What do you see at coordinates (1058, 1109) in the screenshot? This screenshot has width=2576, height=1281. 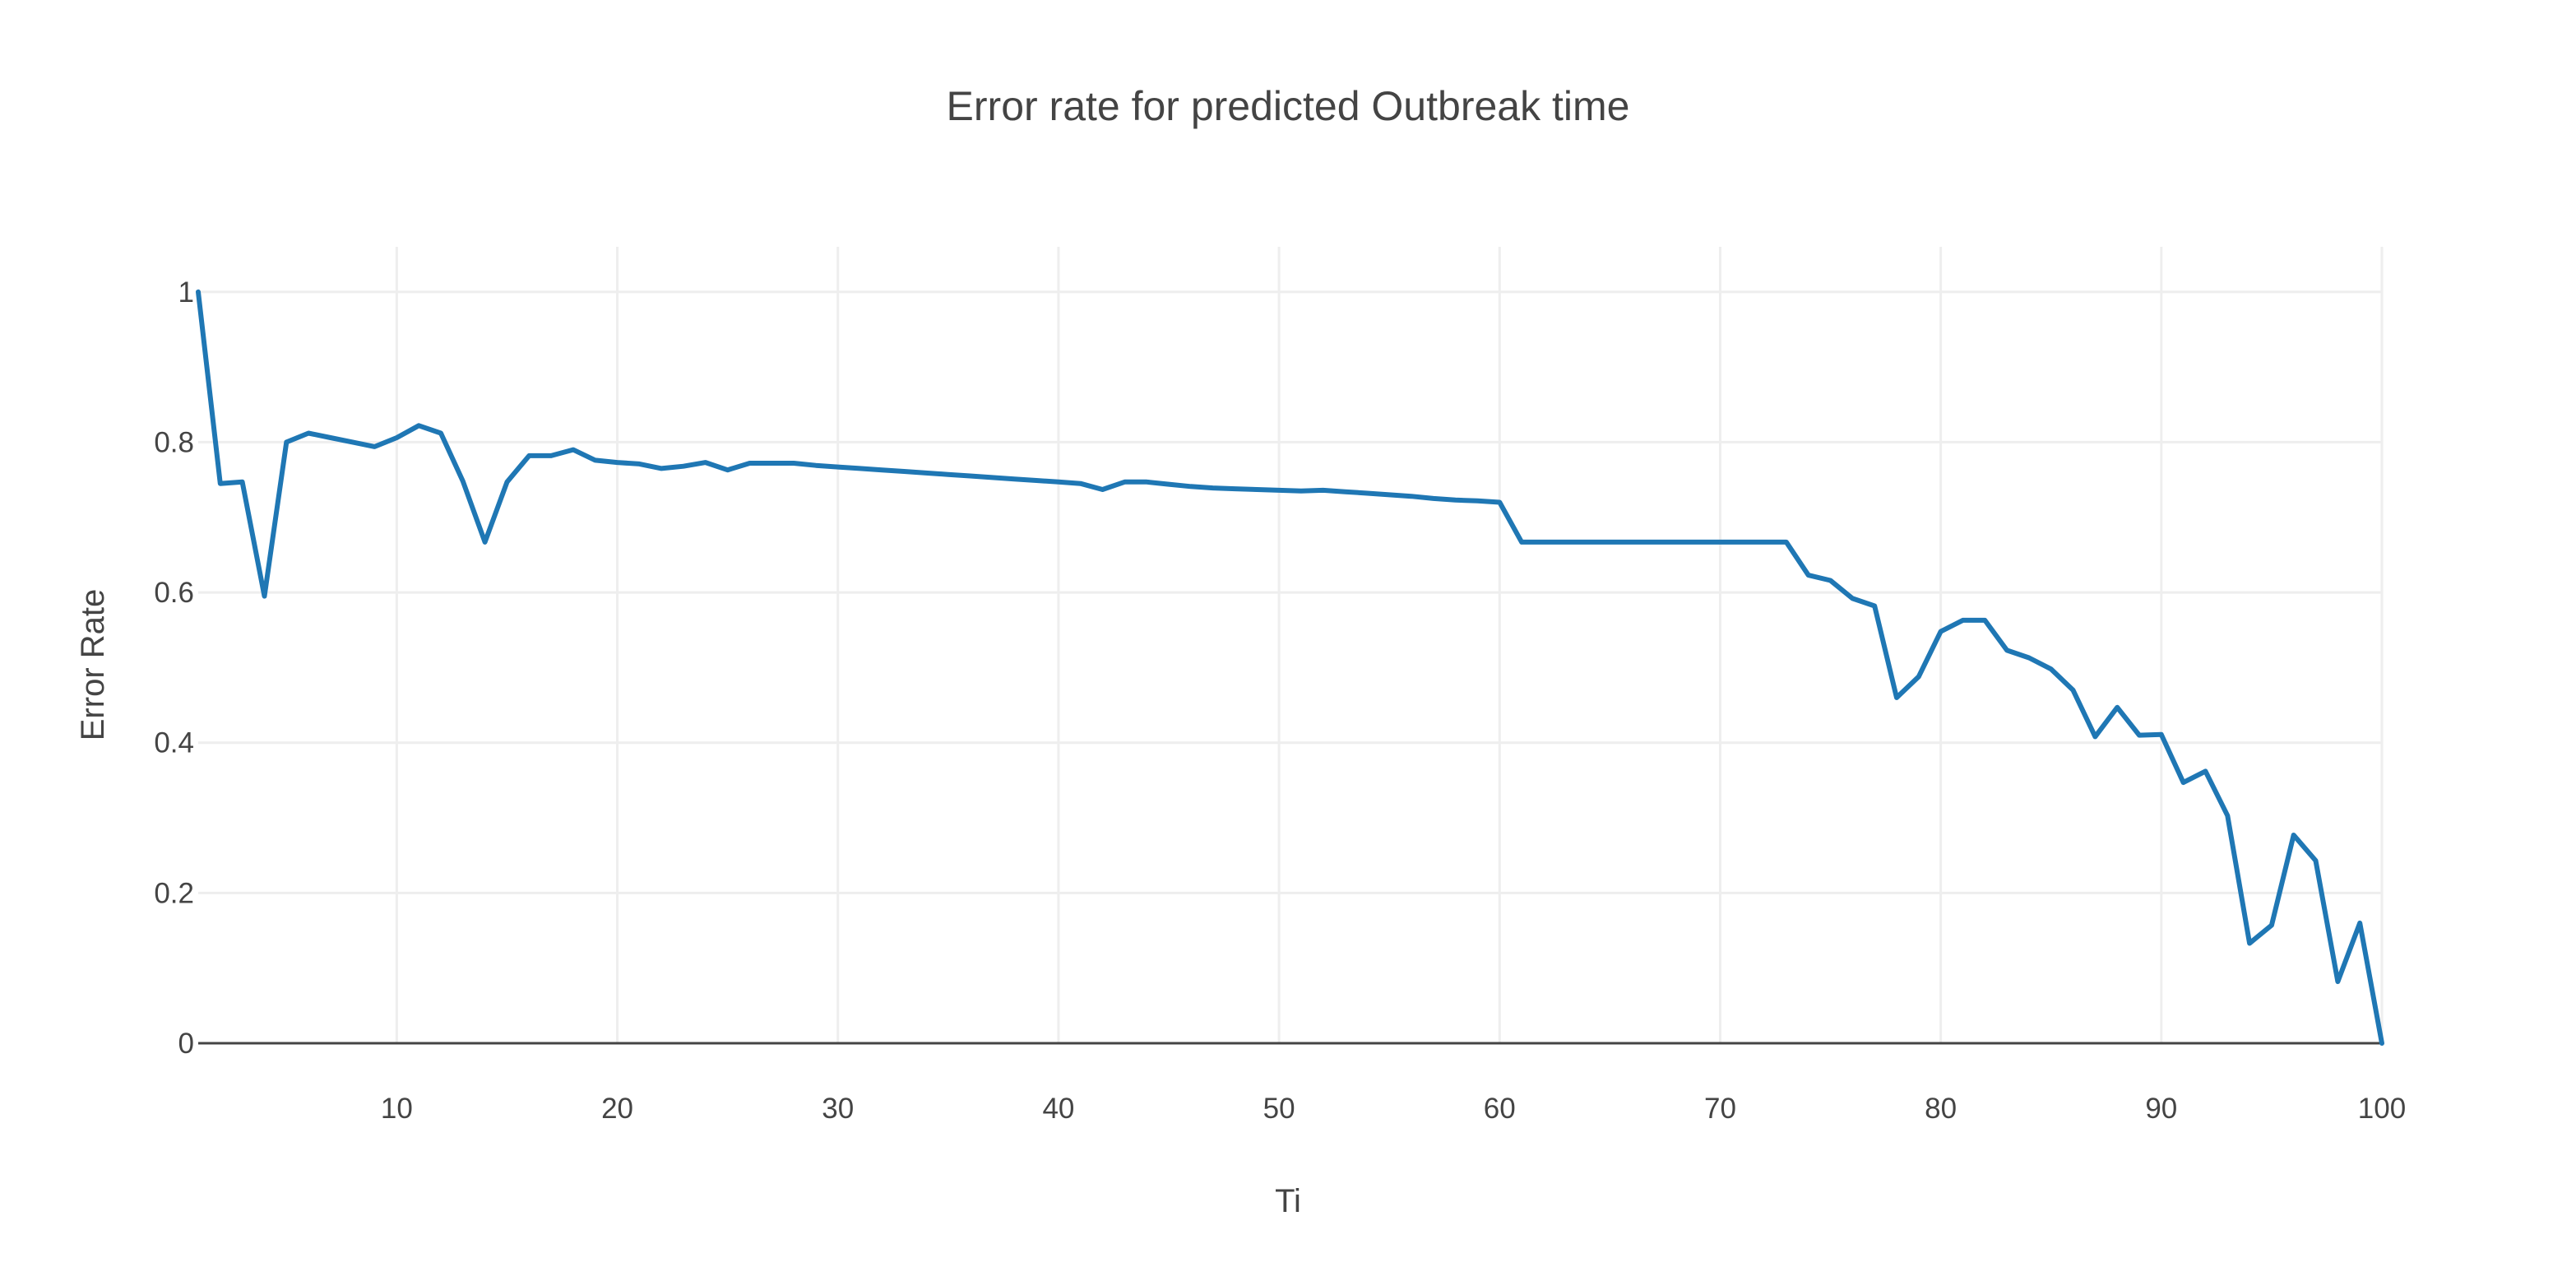 I see `x-tick-label: 40` at bounding box center [1058, 1109].